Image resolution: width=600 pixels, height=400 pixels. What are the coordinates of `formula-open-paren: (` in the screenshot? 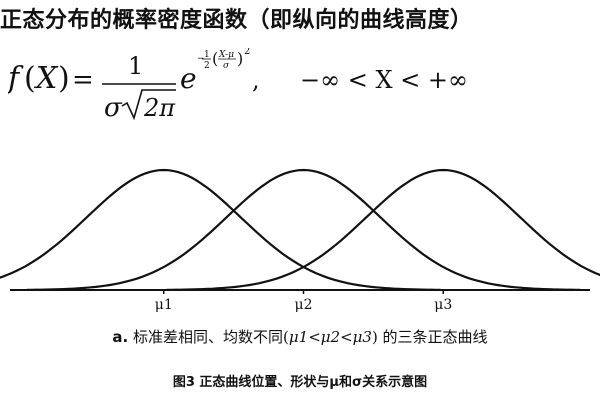 It's located at (30, 78).